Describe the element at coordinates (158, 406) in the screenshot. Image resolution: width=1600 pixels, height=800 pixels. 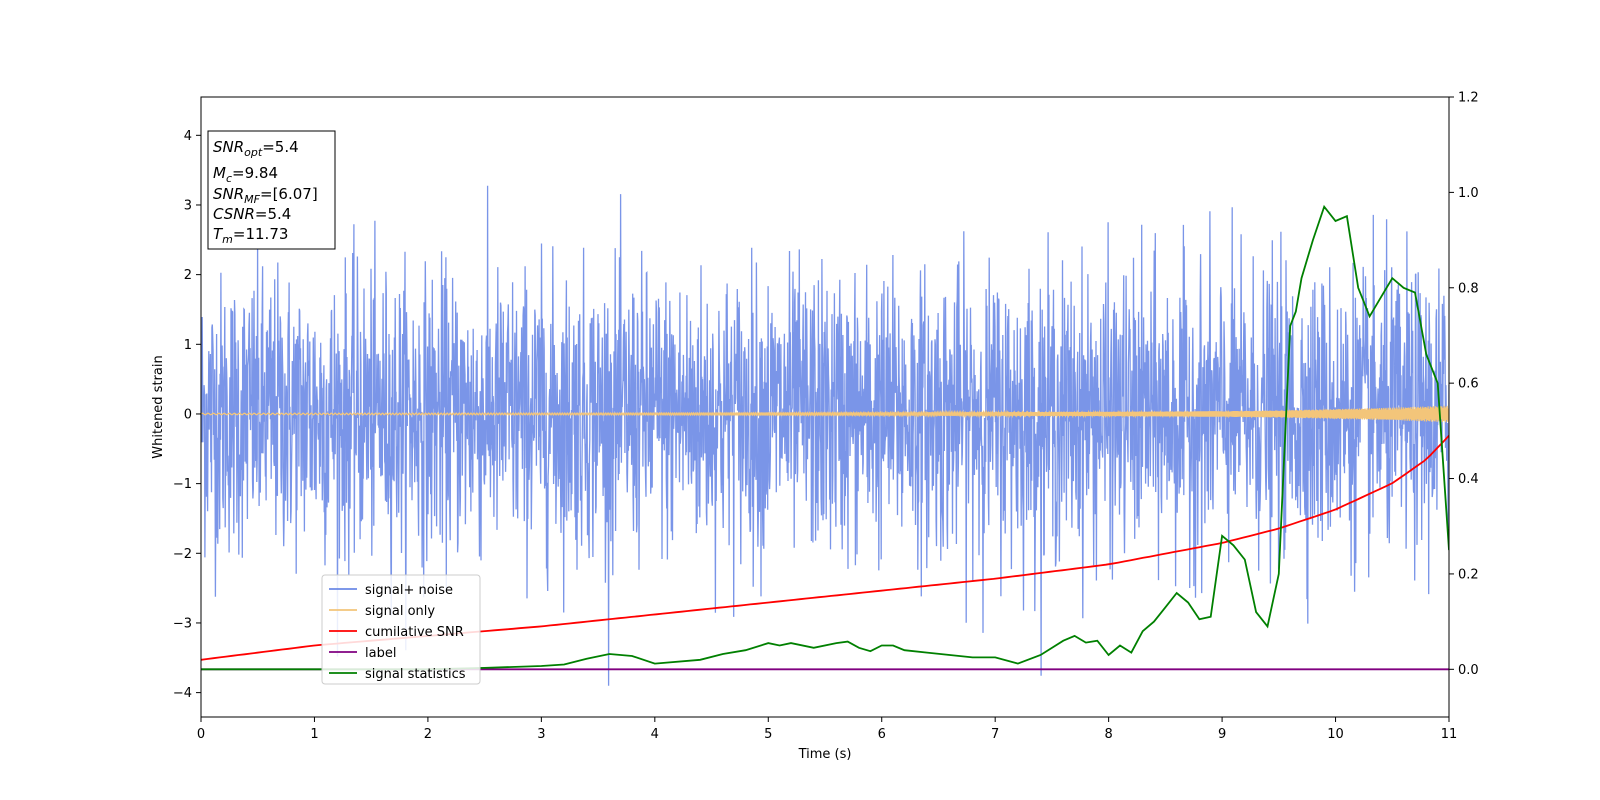
I see `y-axis-label: Whitened strain` at that location.